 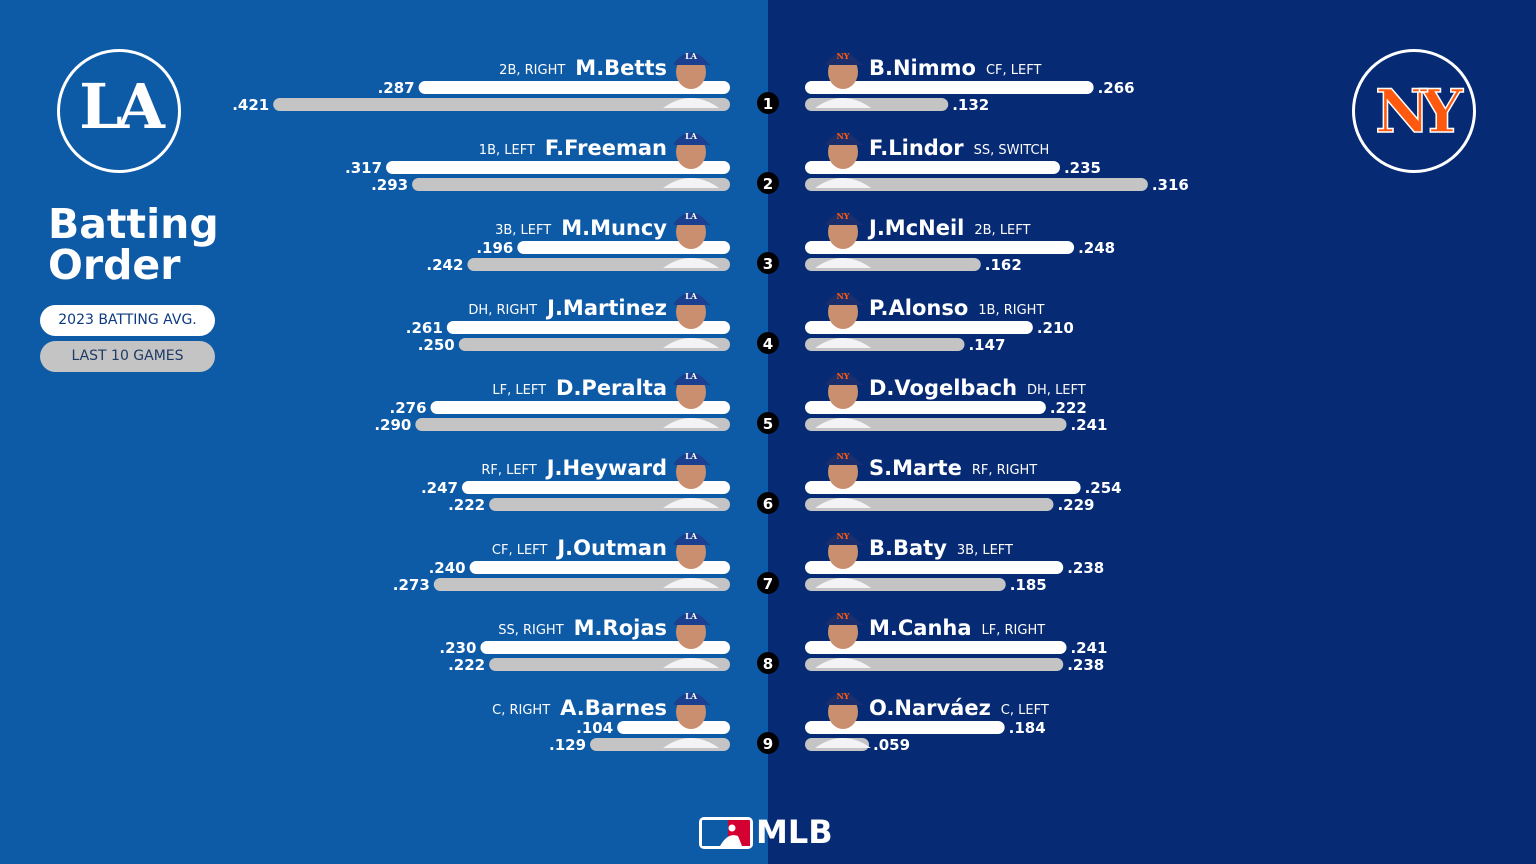 I want to click on right-player-name-4: P.Alonso, so click(x=918, y=308).